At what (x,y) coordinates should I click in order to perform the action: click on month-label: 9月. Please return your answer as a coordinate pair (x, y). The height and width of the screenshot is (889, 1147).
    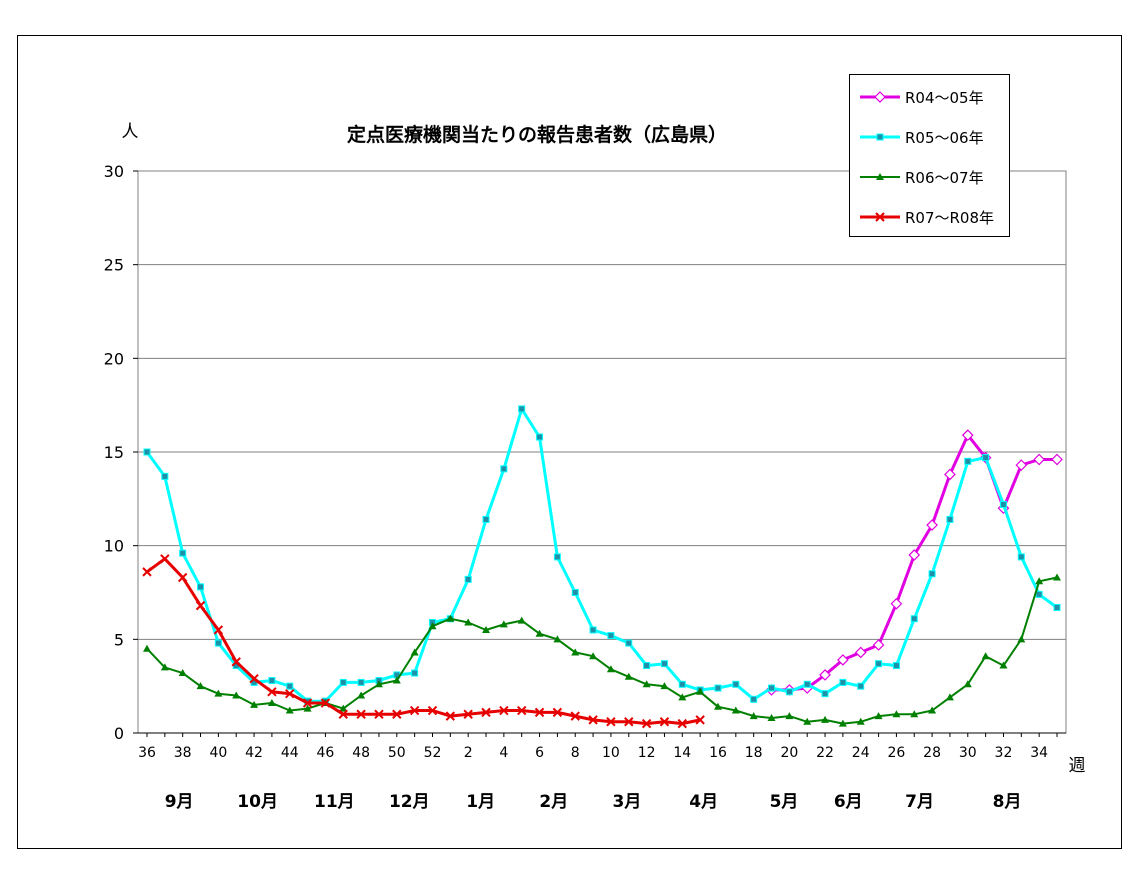
    Looking at the image, I should click on (179, 802).